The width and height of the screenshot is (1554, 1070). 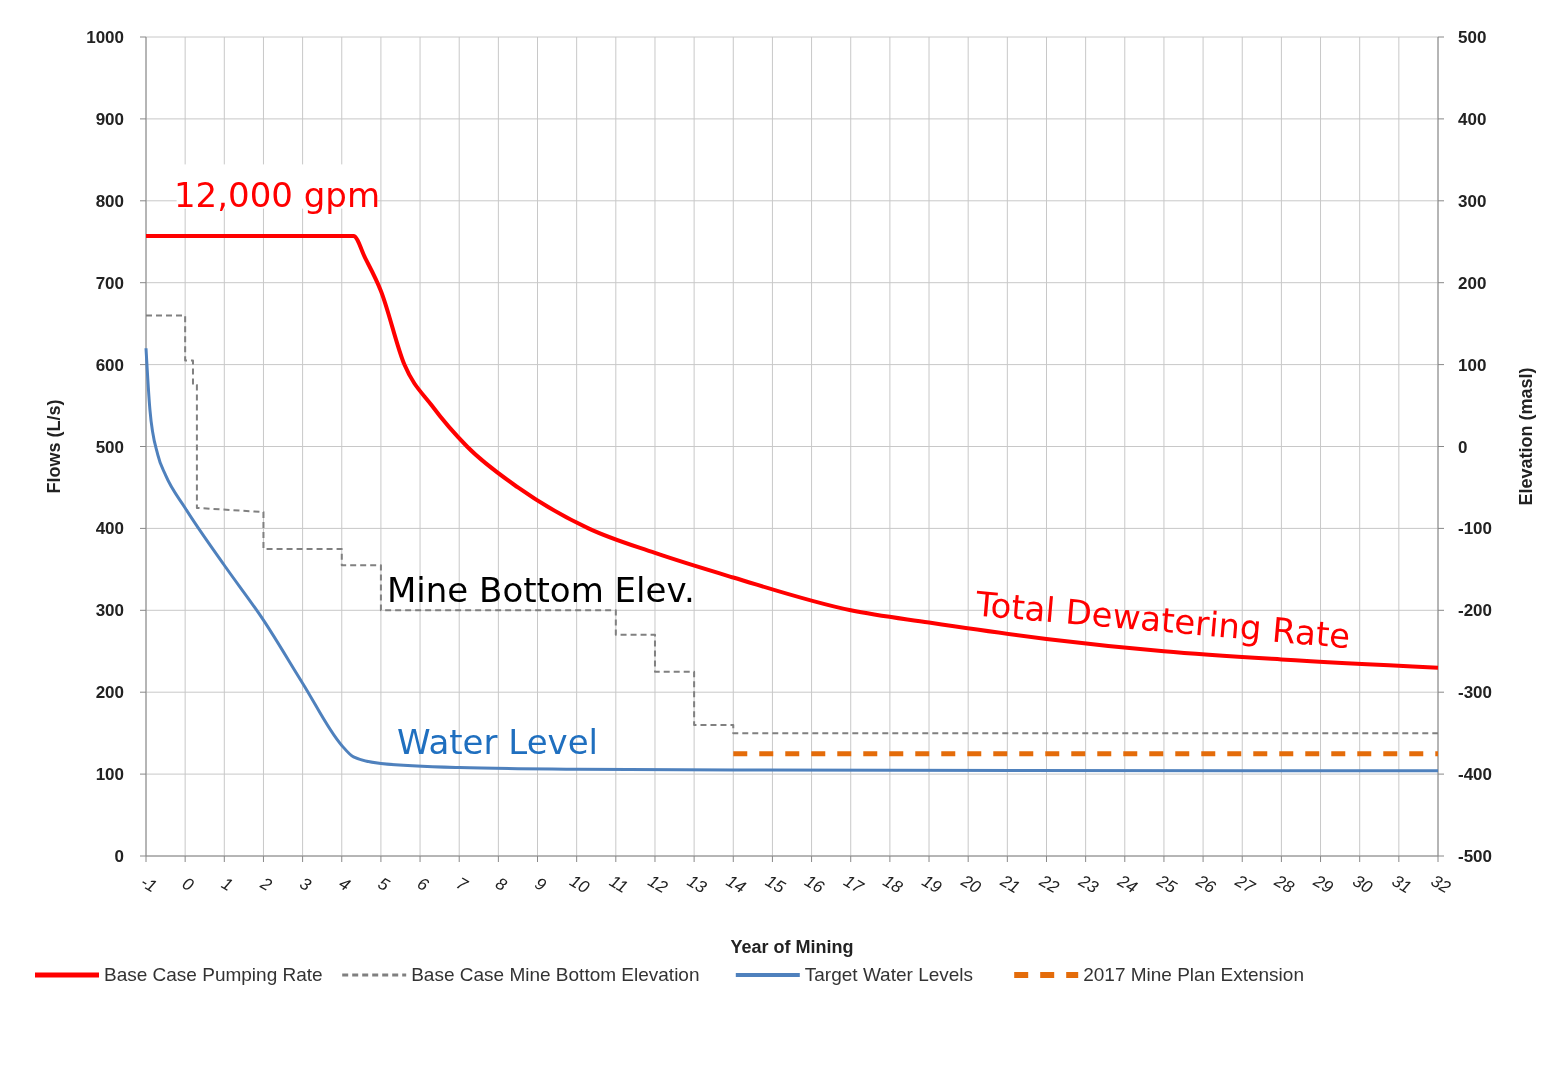 What do you see at coordinates (1362, 884) in the screenshot?
I see `x-tick-label: 30` at bounding box center [1362, 884].